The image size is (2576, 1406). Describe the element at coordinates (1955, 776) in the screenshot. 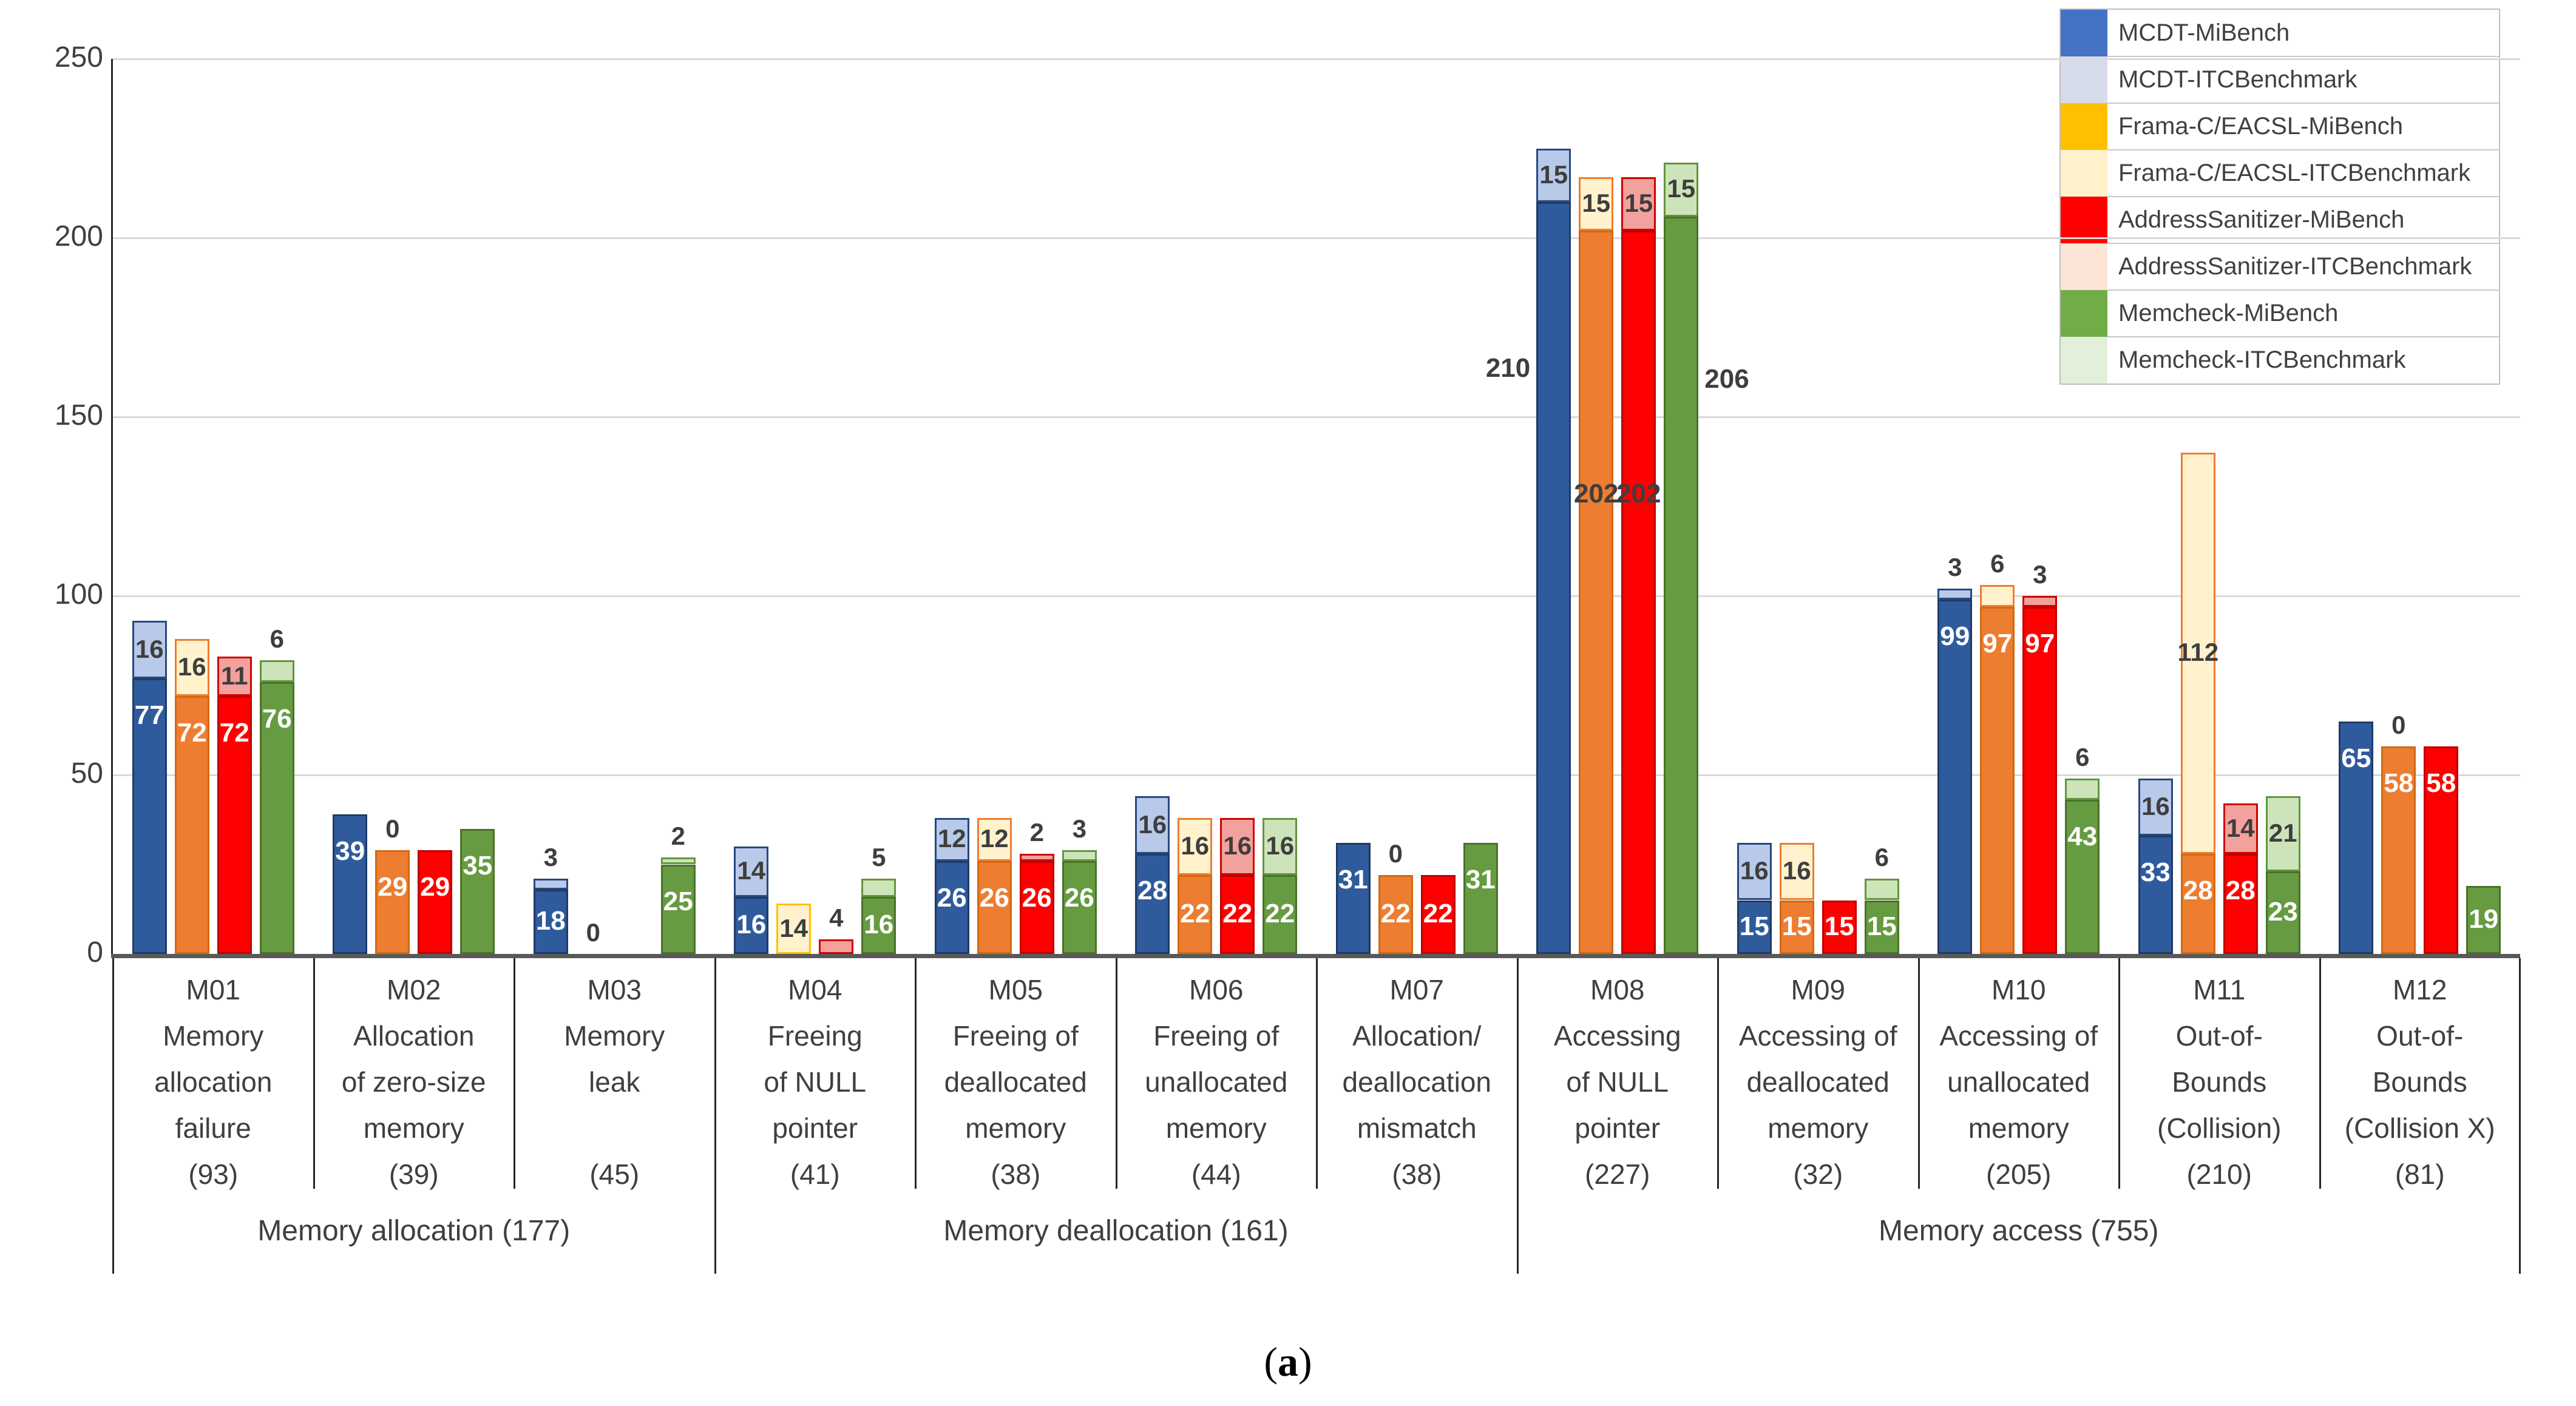

I see `bar-segment-M10-MCDT-mibench` at that location.